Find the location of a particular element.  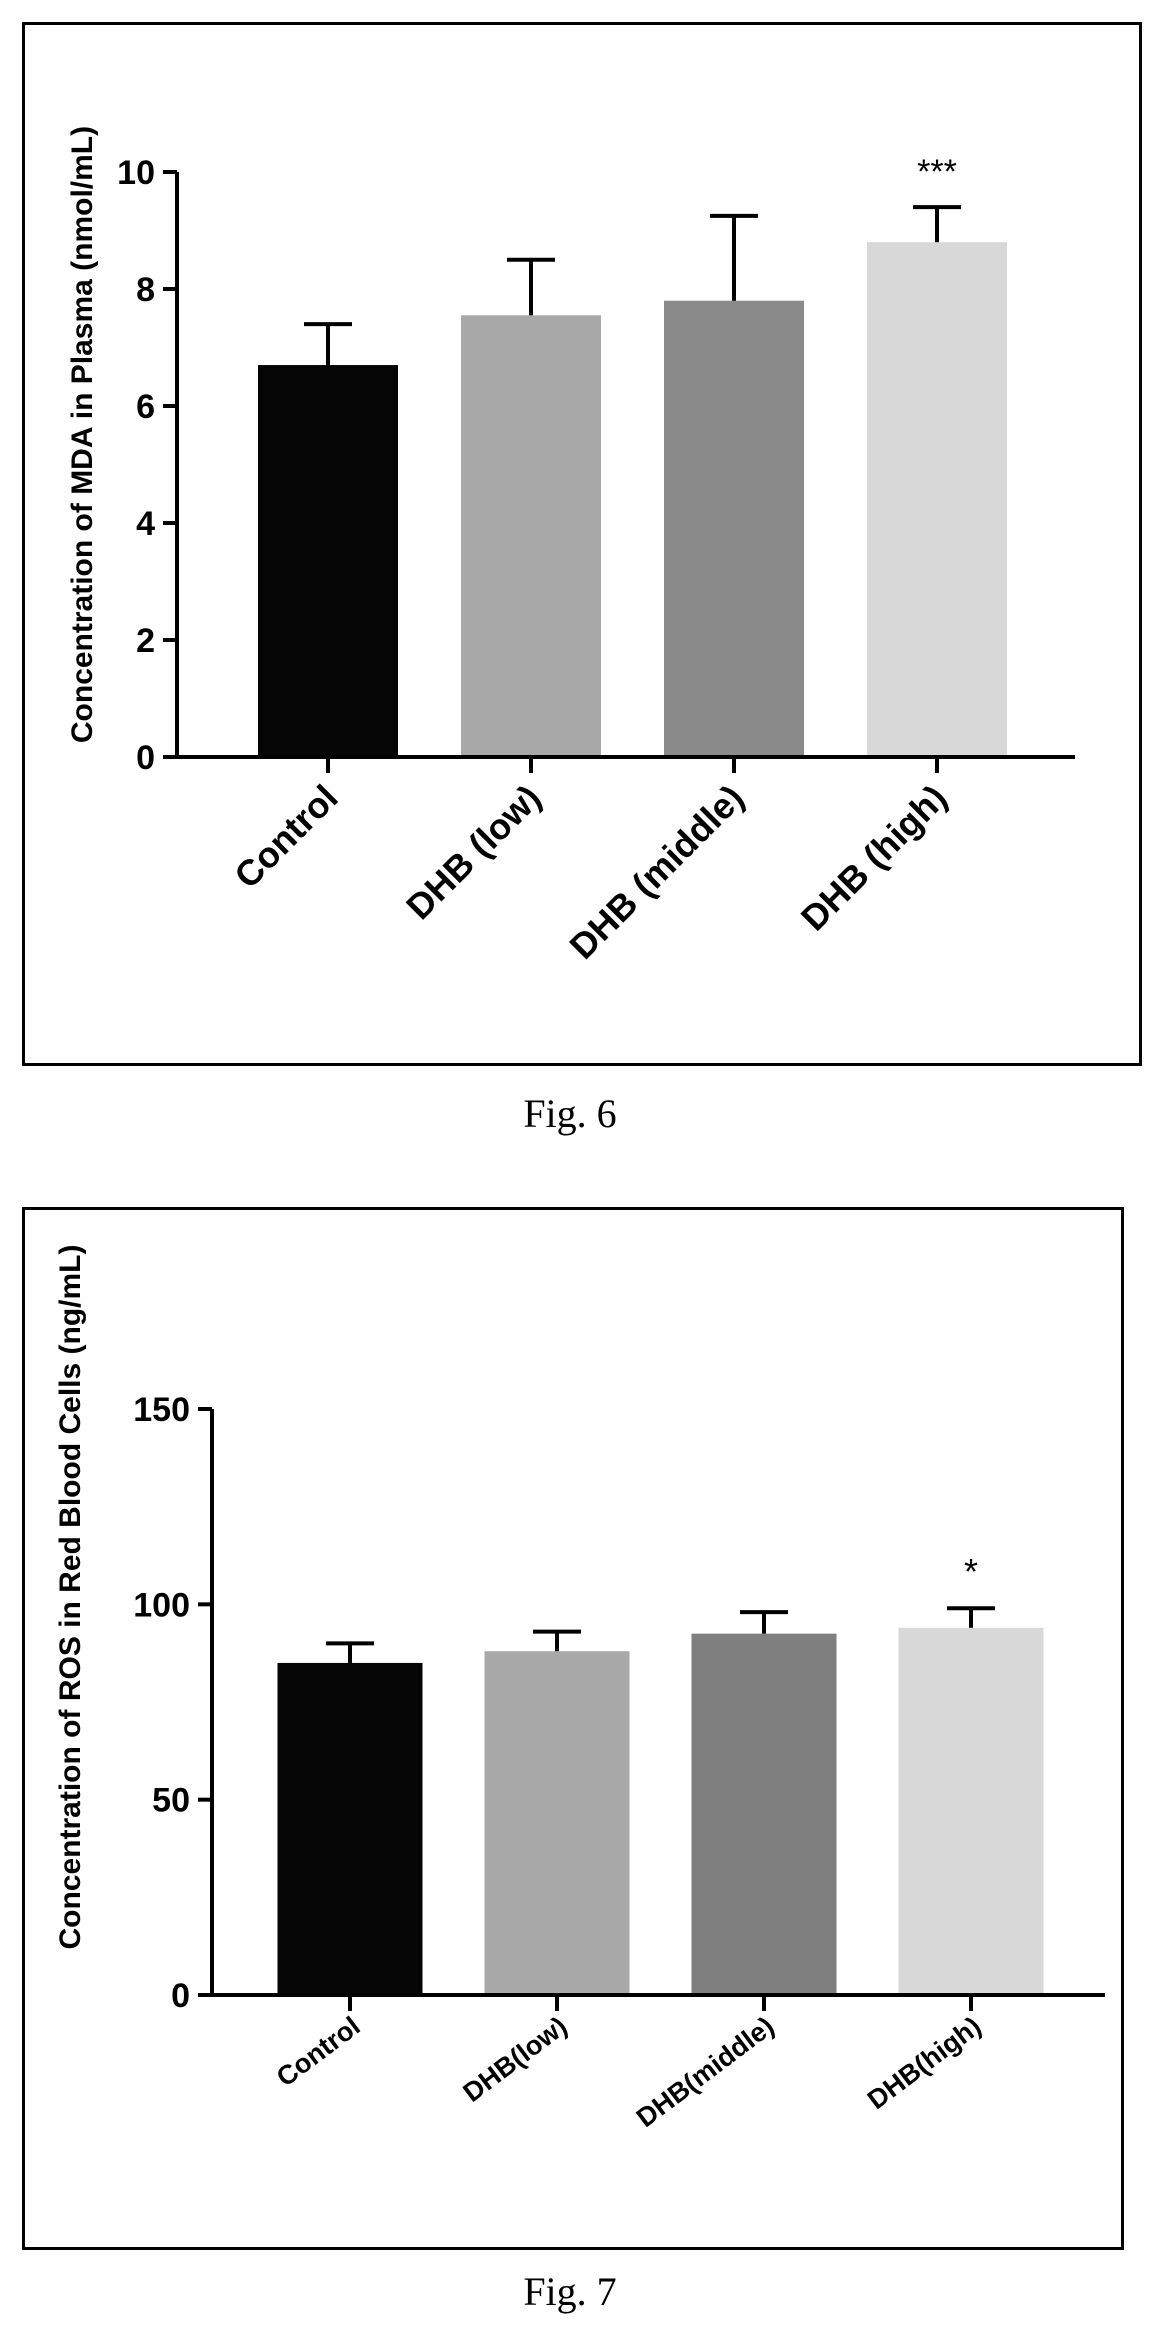

x-tick-label-4: DHB (high) is located at coordinates (874, 858).